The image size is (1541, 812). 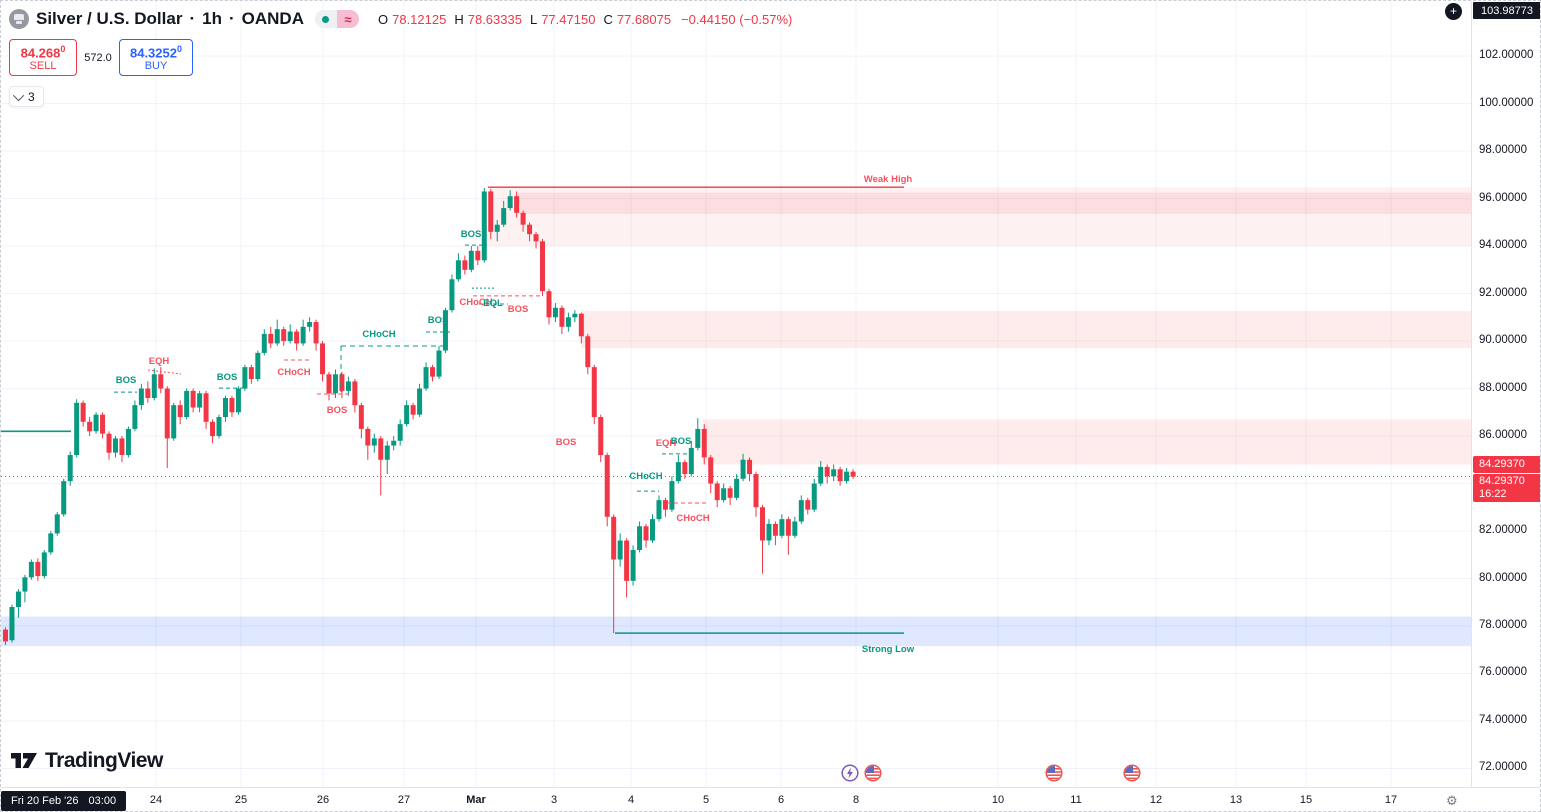 I want to click on sell-price: 84.268, so click(x=40, y=53).